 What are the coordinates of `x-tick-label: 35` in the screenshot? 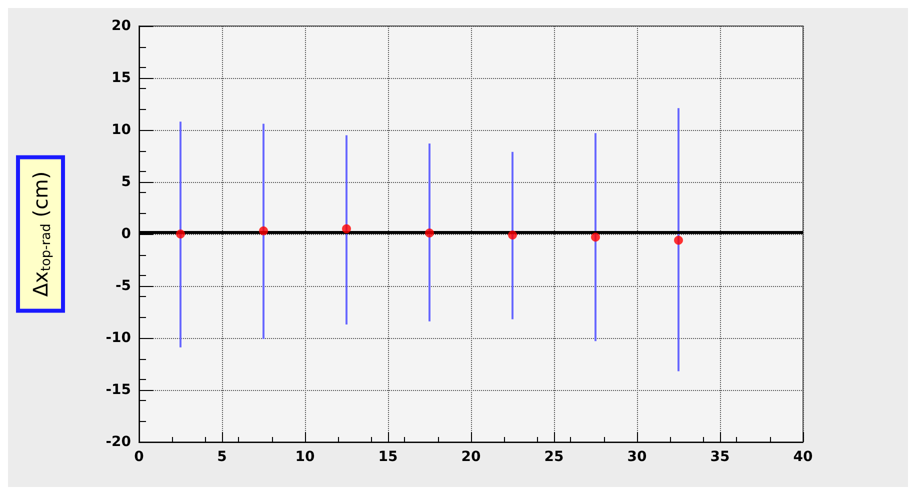 It's located at (720, 457).